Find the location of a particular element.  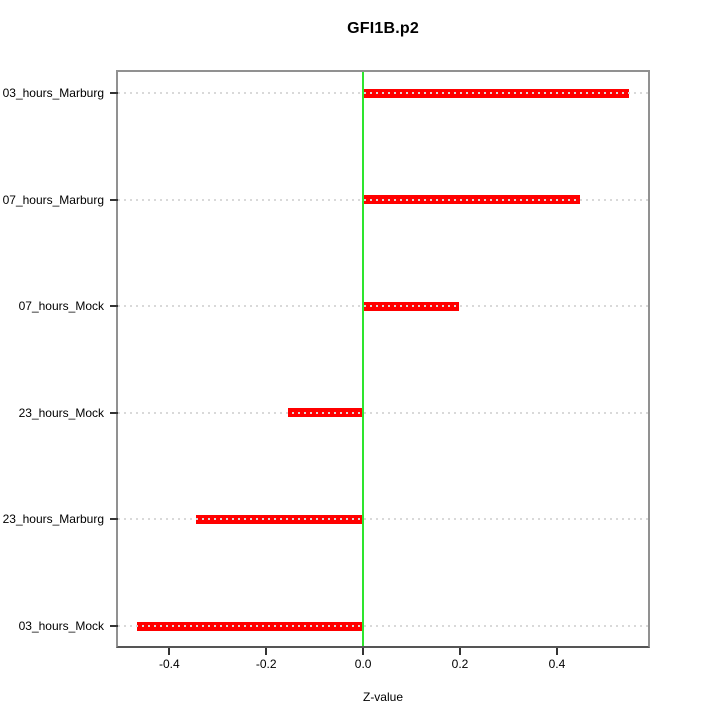

category-label: 23_hours_Mock is located at coordinates (61, 412).